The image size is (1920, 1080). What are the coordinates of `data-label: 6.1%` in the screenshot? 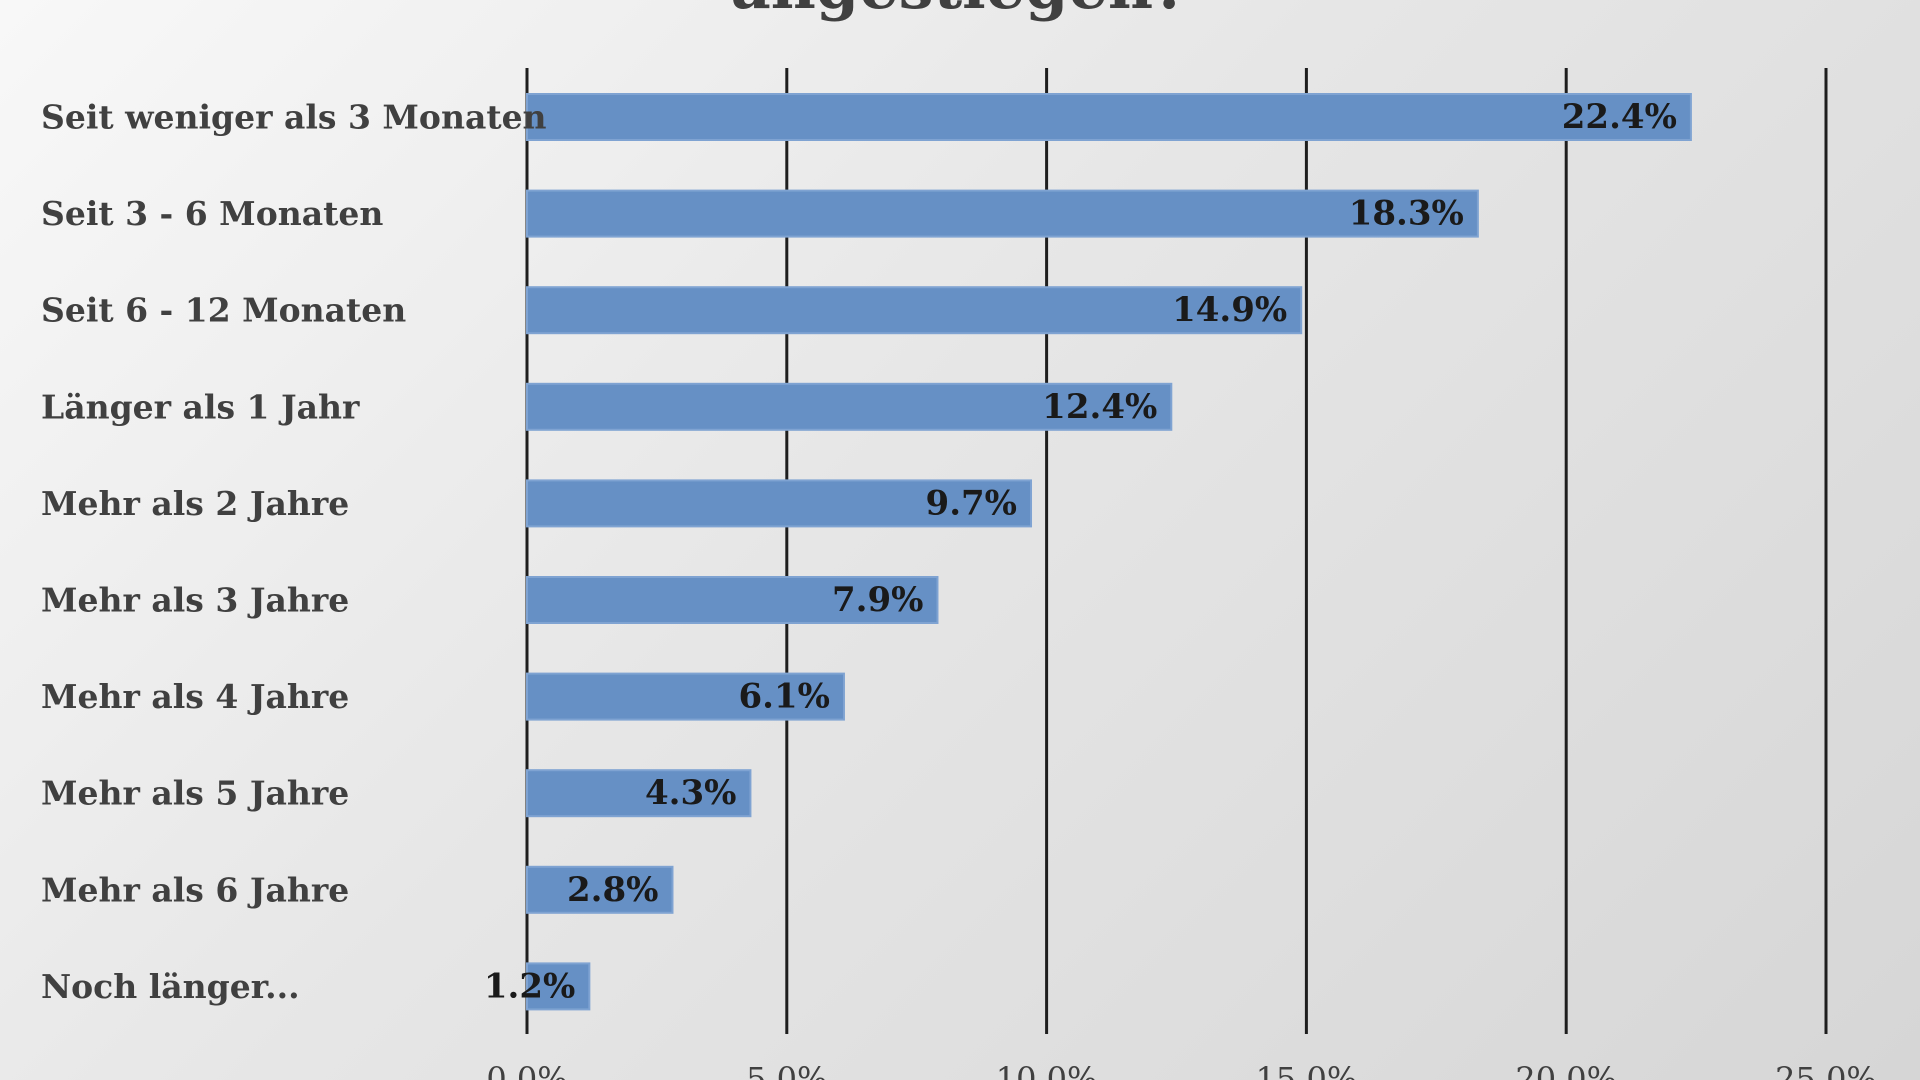 It's located at (783, 697).